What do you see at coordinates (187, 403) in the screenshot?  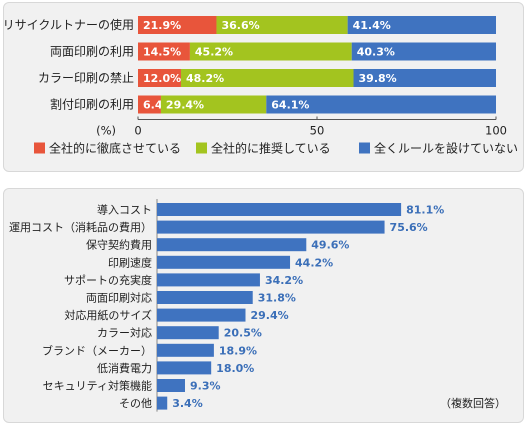 I see `value-label: 3.4%` at bounding box center [187, 403].